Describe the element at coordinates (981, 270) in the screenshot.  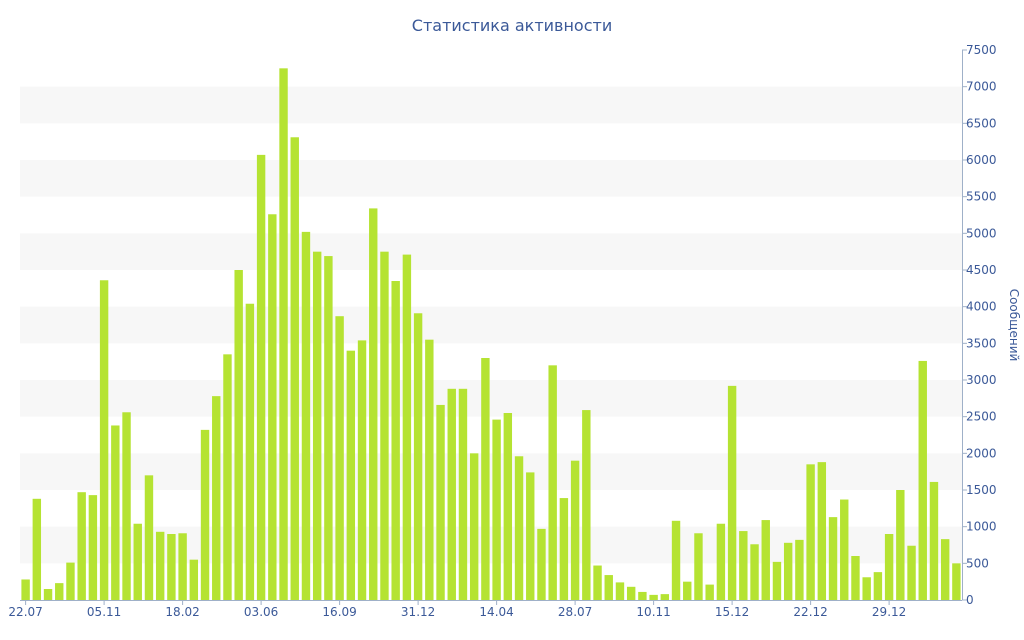
I see `y-tick-label: 4500` at that location.